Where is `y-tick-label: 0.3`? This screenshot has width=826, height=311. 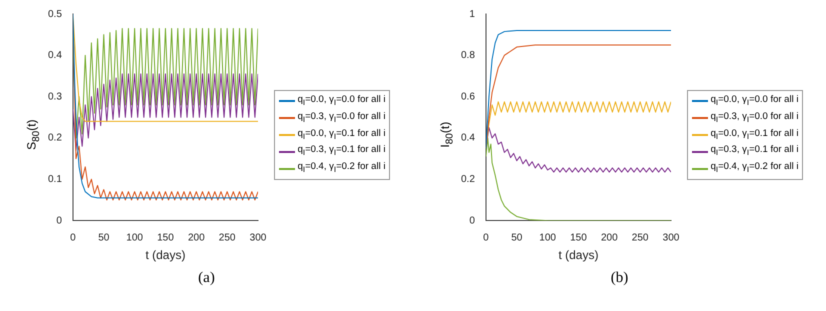
y-tick-label: 0.3 is located at coordinates (55, 96).